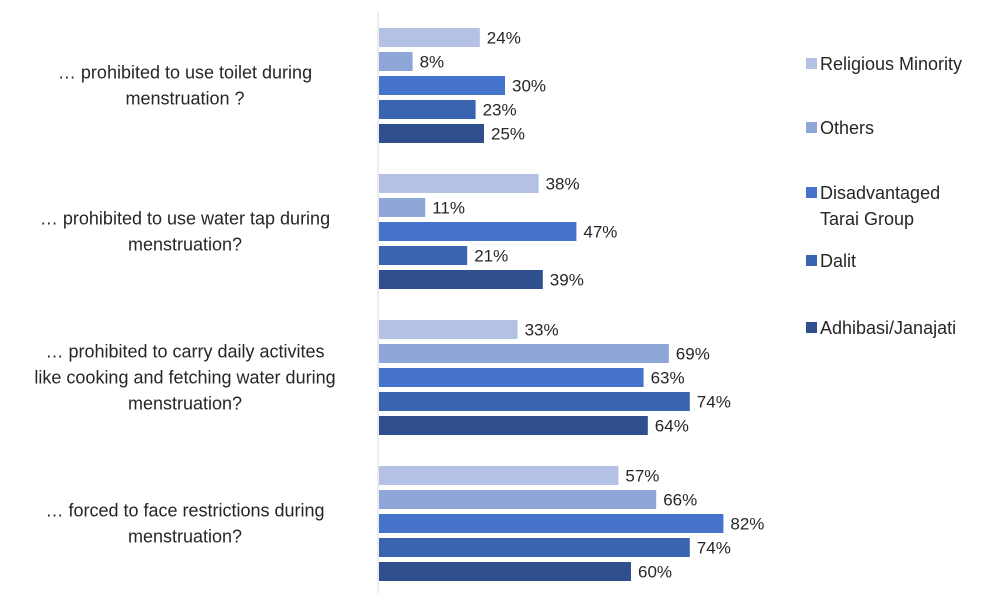 Image resolution: width=985 pixels, height=593 pixels. What do you see at coordinates (888, 328) in the screenshot?
I see `legend-label-4: Adhibasi/Janajati` at bounding box center [888, 328].